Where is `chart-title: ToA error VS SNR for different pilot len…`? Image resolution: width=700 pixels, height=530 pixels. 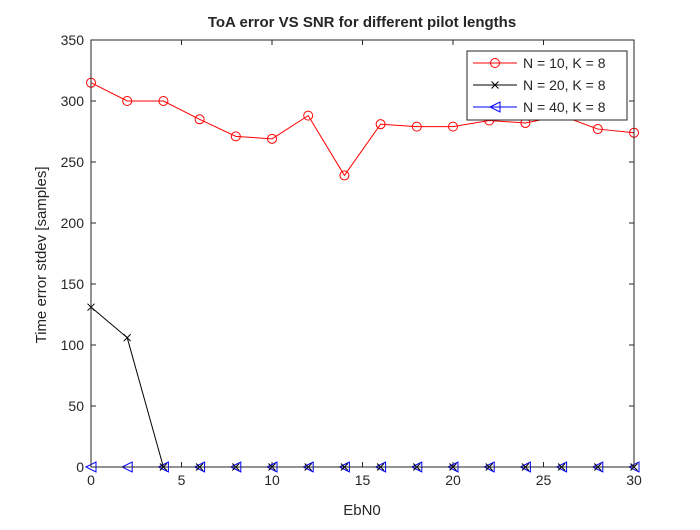 chart-title: ToA error VS SNR for different pilot len… is located at coordinates (362, 22).